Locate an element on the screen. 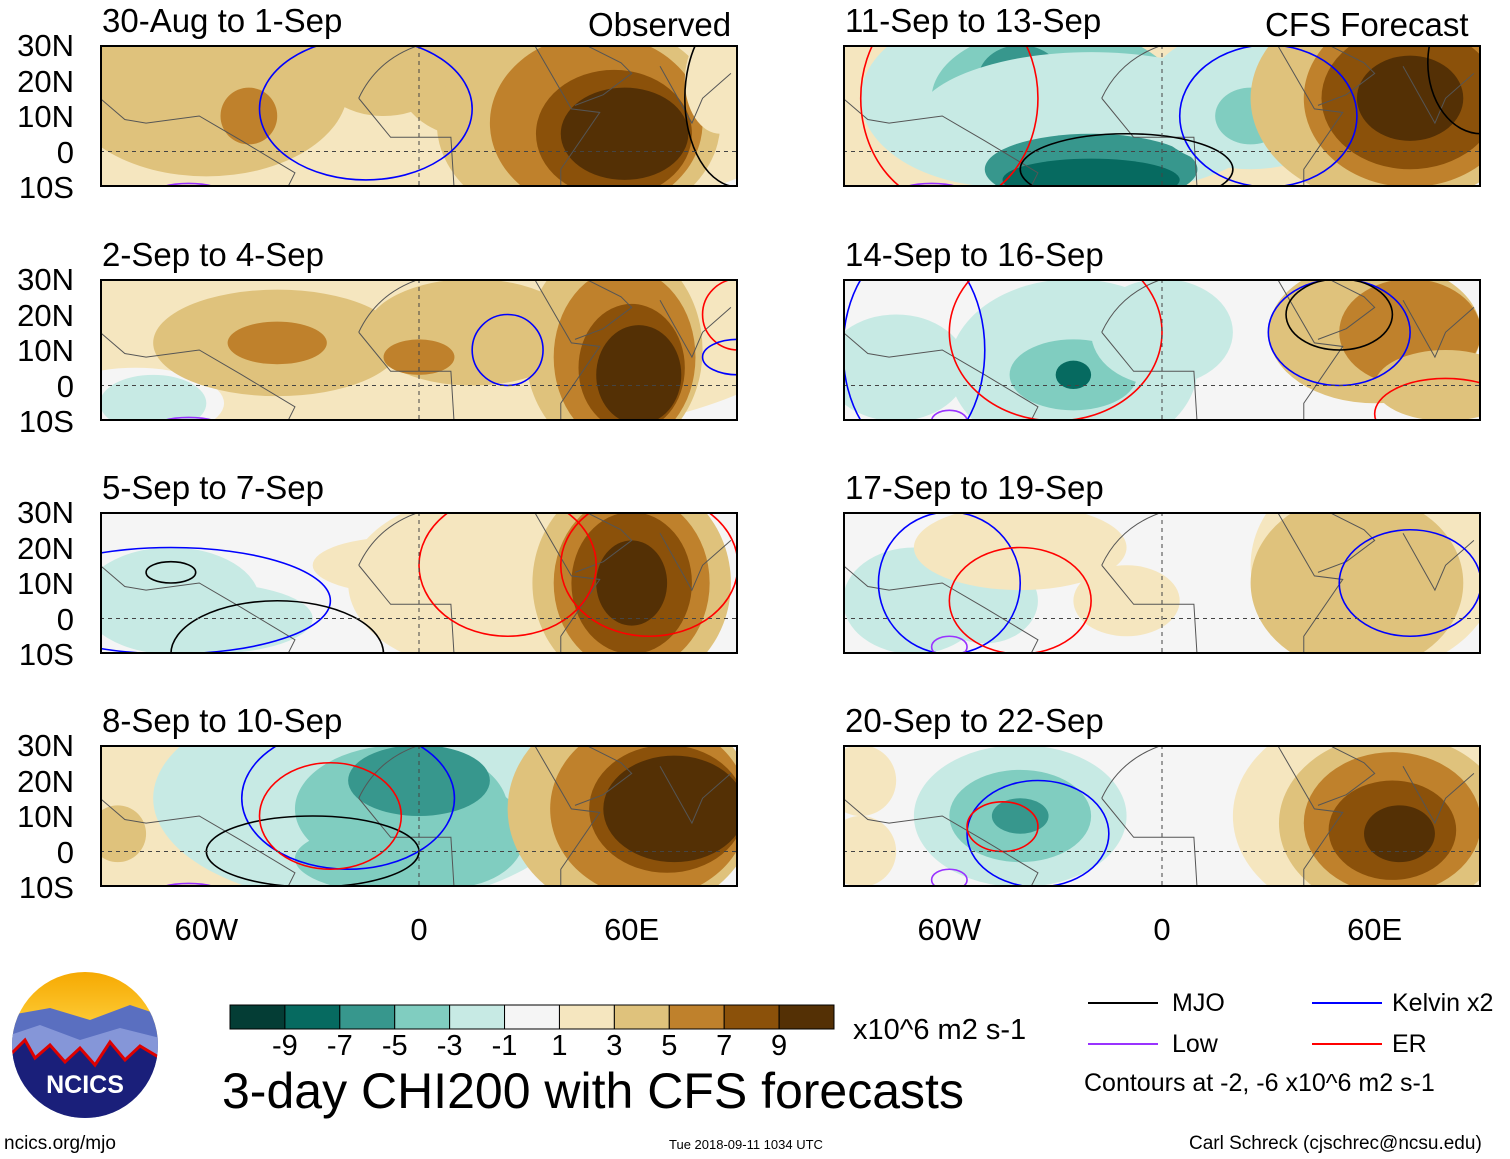 This screenshot has width=1510, height=1159. colorbar-tick-label: 1 is located at coordinates (559, 1046).